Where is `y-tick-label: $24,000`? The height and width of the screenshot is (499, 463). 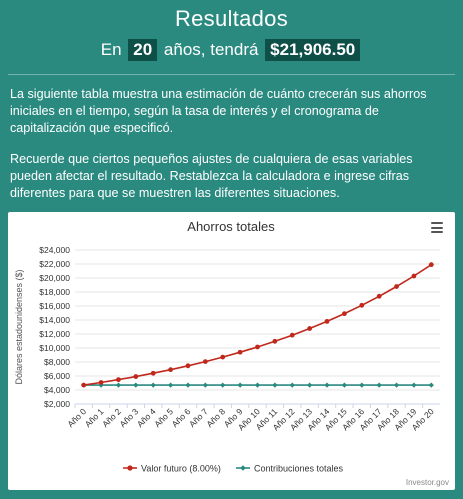 y-tick-label: $24,000 is located at coordinates (54, 250).